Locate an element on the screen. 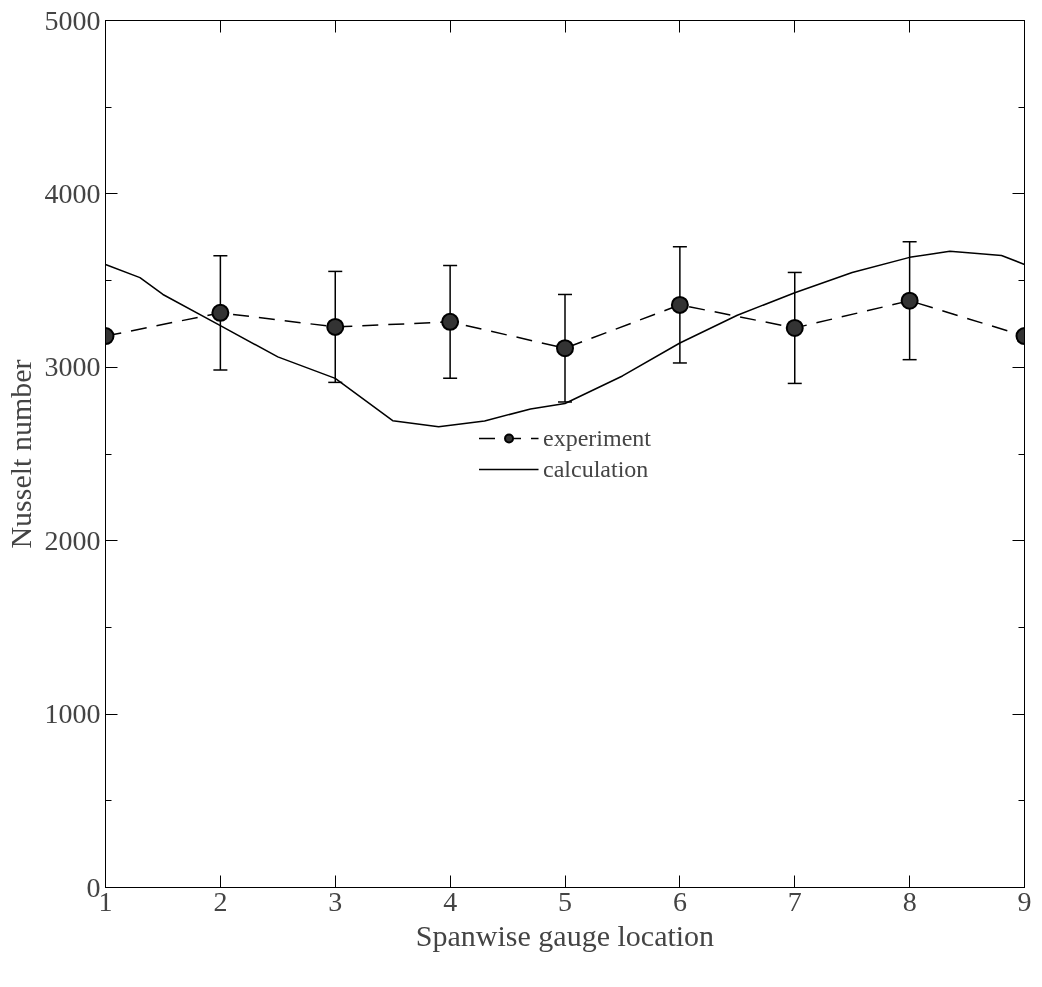  x-tick-label: 2 is located at coordinates (220, 901).